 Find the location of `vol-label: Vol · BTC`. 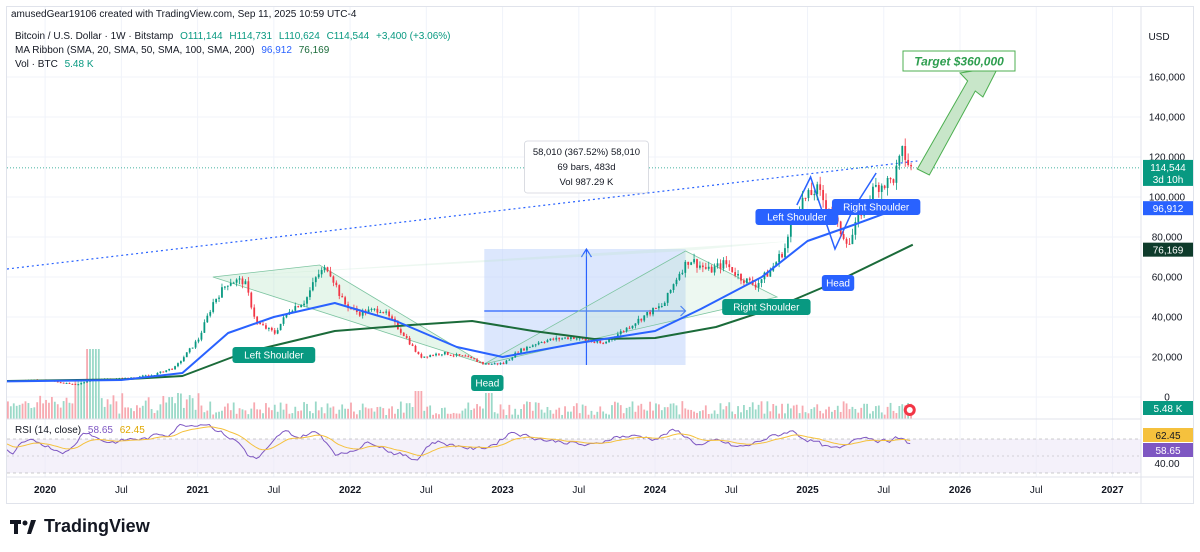

vol-label: Vol · BTC is located at coordinates (36, 64).